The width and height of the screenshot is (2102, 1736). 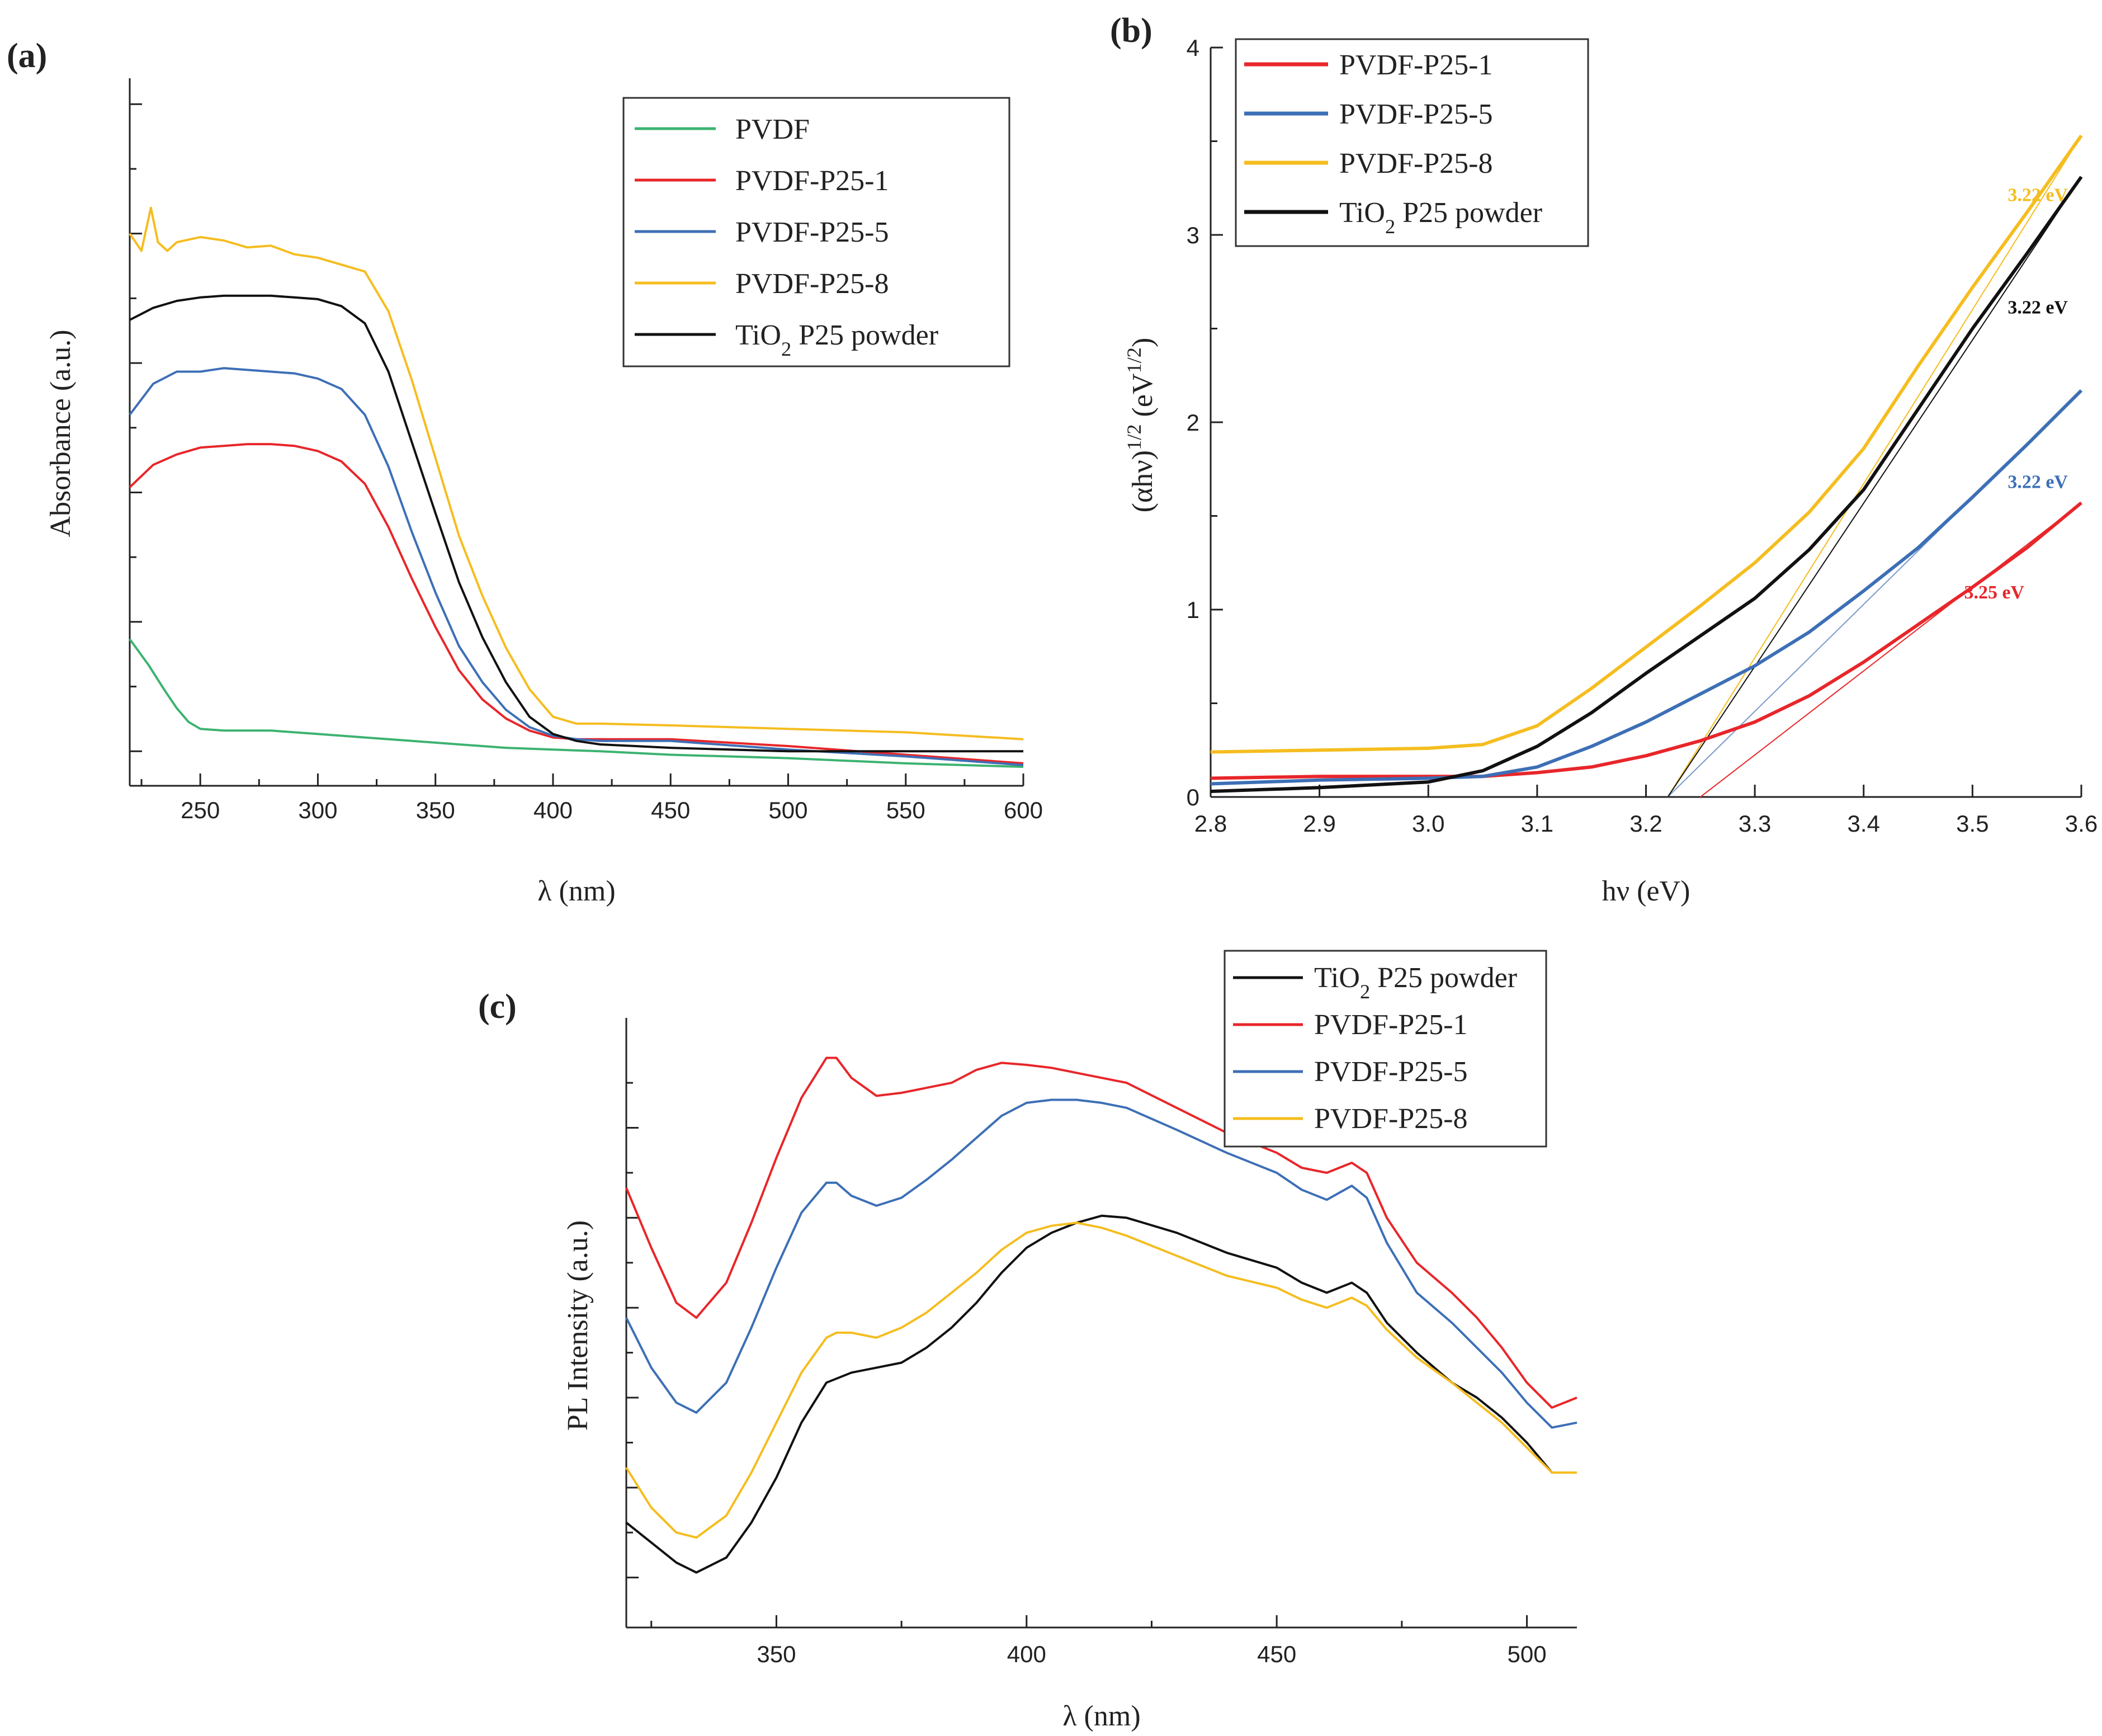 What do you see at coordinates (1131, 31) in the screenshot?
I see `b-panel-label: (b)` at bounding box center [1131, 31].